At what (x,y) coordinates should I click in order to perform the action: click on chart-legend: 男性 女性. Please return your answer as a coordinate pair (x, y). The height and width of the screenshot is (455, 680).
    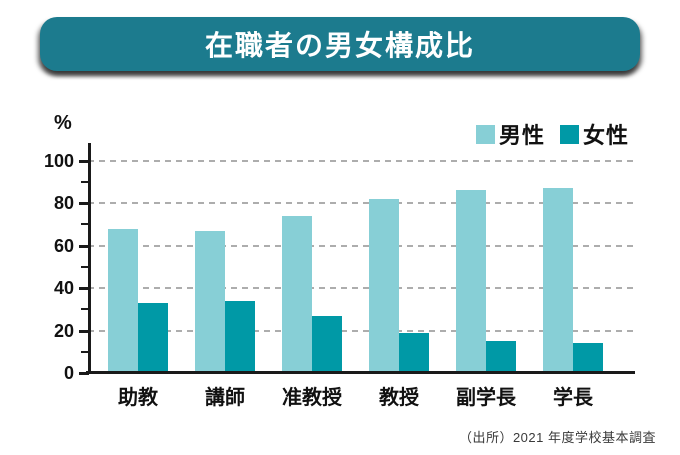
    Looking at the image, I should click on (552, 134).